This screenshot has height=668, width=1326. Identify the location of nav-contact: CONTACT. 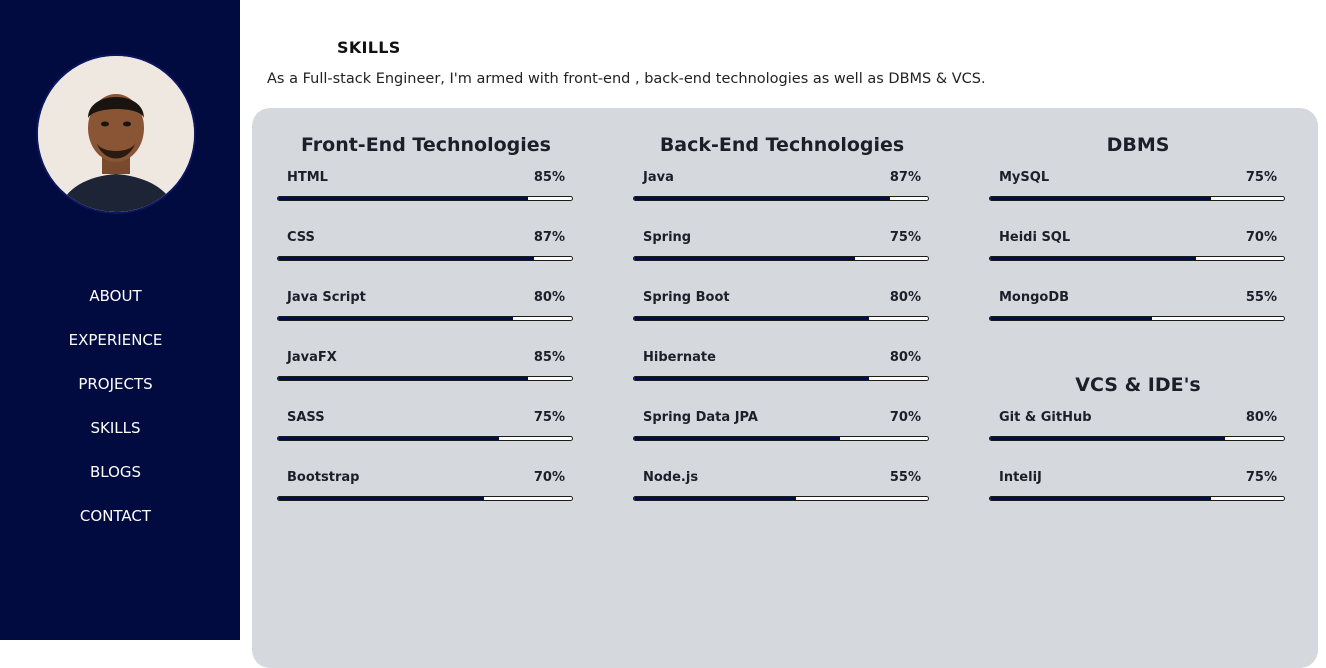
(115, 516).